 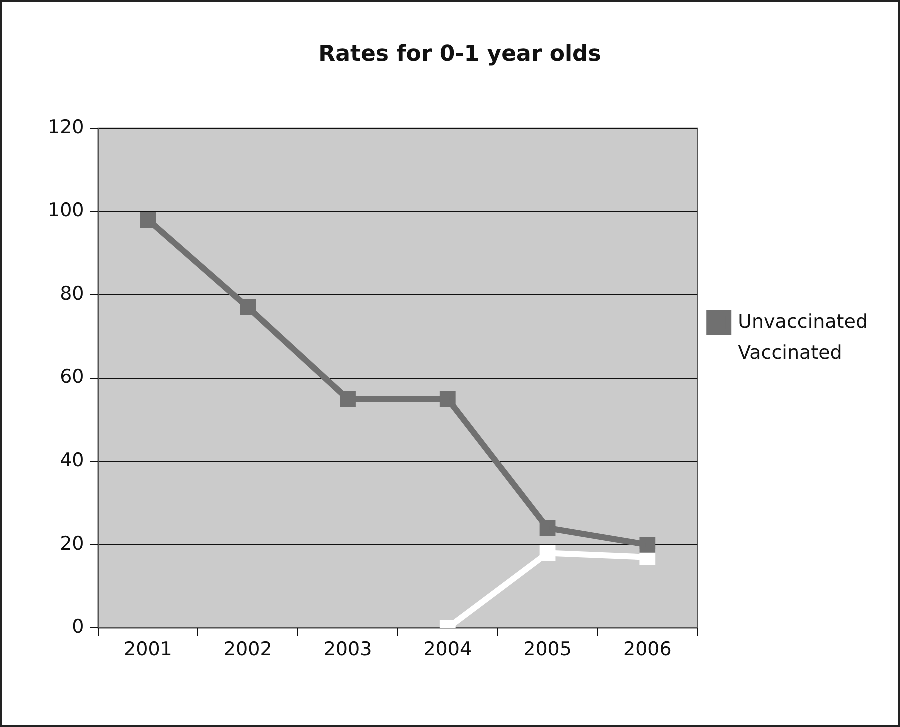 What do you see at coordinates (803, 321) in the screenshot?
I see `legend-label: Unvaccinated` at bounding box center [803, 321].